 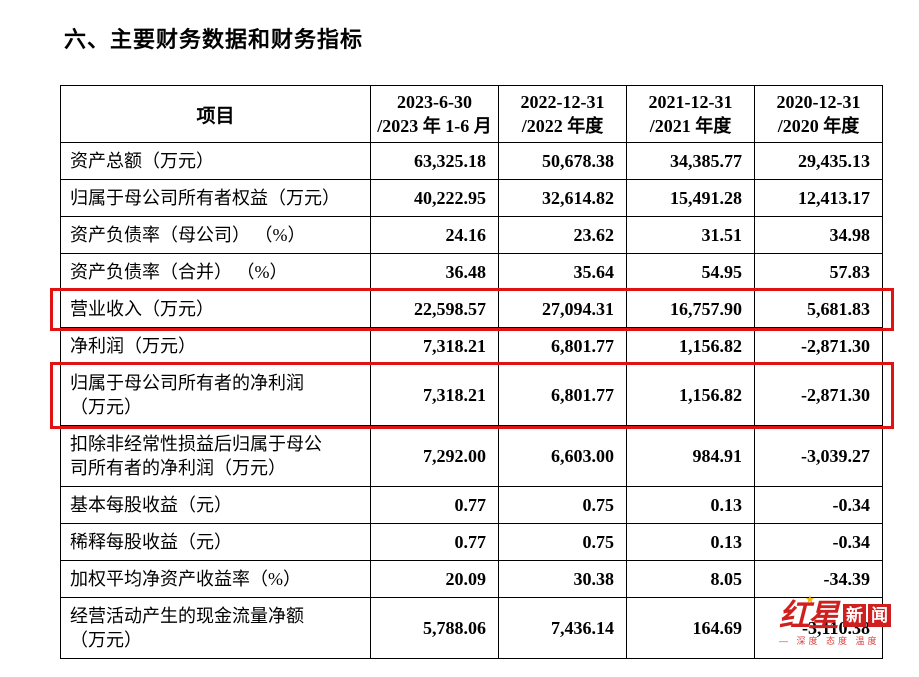 I want to click on row-value: 12,413.17, so click(x=818, y=198).